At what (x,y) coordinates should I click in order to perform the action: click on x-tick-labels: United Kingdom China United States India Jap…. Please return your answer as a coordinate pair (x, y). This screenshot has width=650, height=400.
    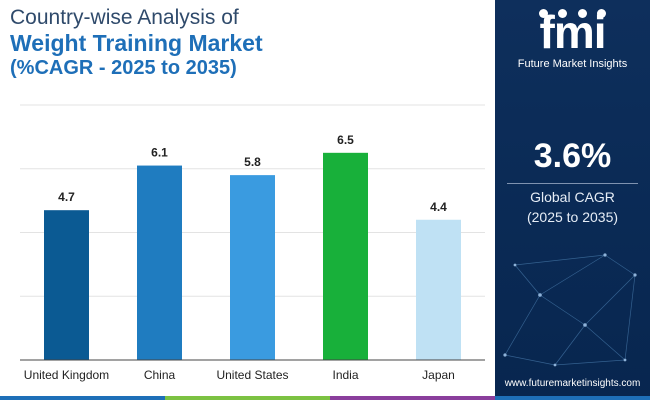
    Looking at the image, I should click on (239, 375).